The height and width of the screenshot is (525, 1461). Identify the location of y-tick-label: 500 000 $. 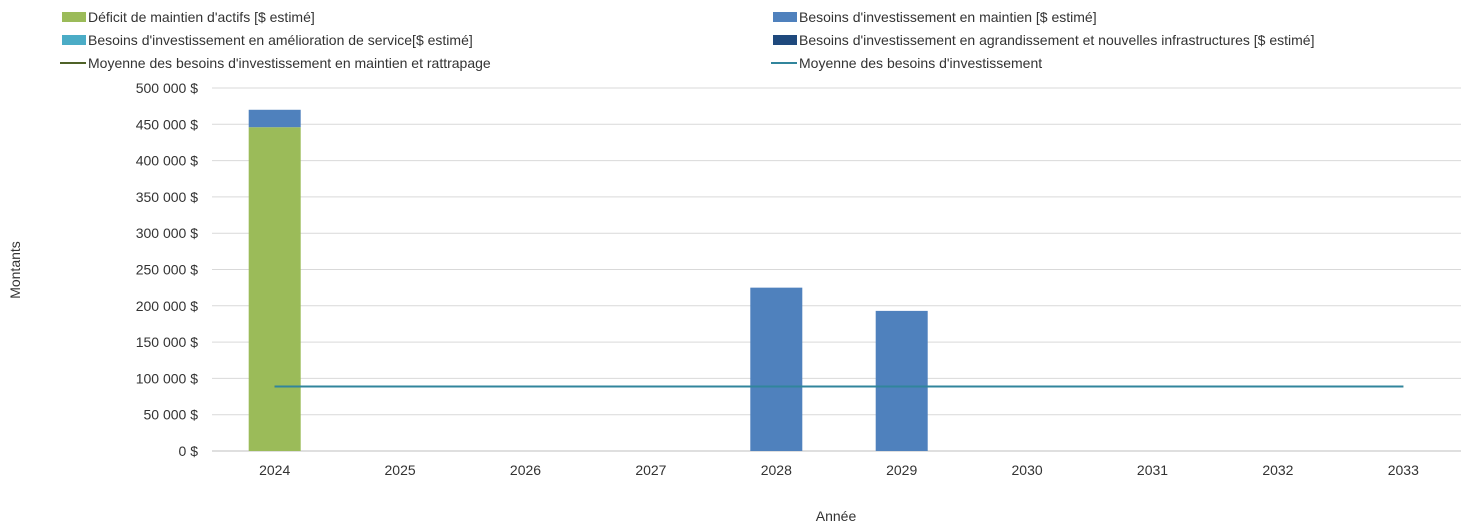
(167, 88).